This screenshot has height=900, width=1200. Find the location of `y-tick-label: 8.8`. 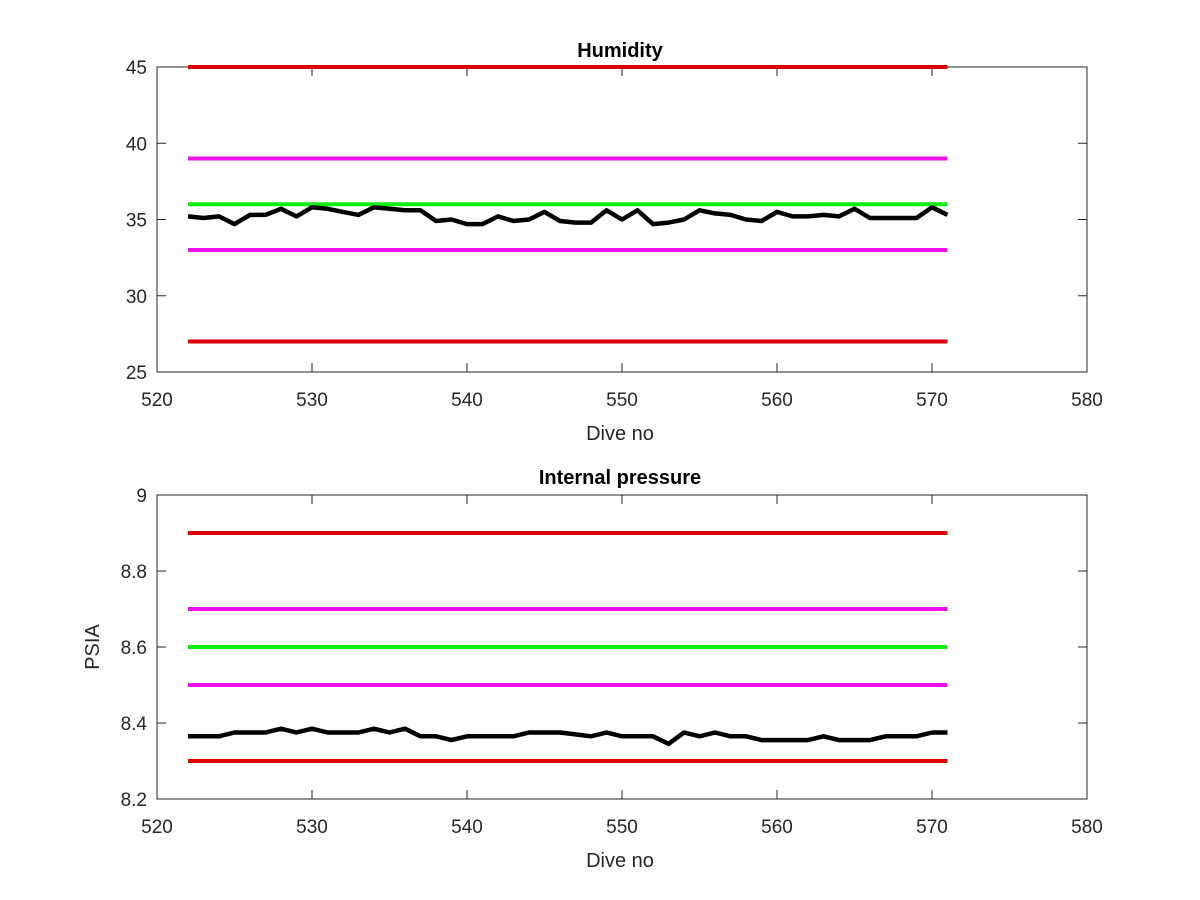

y-tick-label: 8.8 is located at coordinates (134, 572).